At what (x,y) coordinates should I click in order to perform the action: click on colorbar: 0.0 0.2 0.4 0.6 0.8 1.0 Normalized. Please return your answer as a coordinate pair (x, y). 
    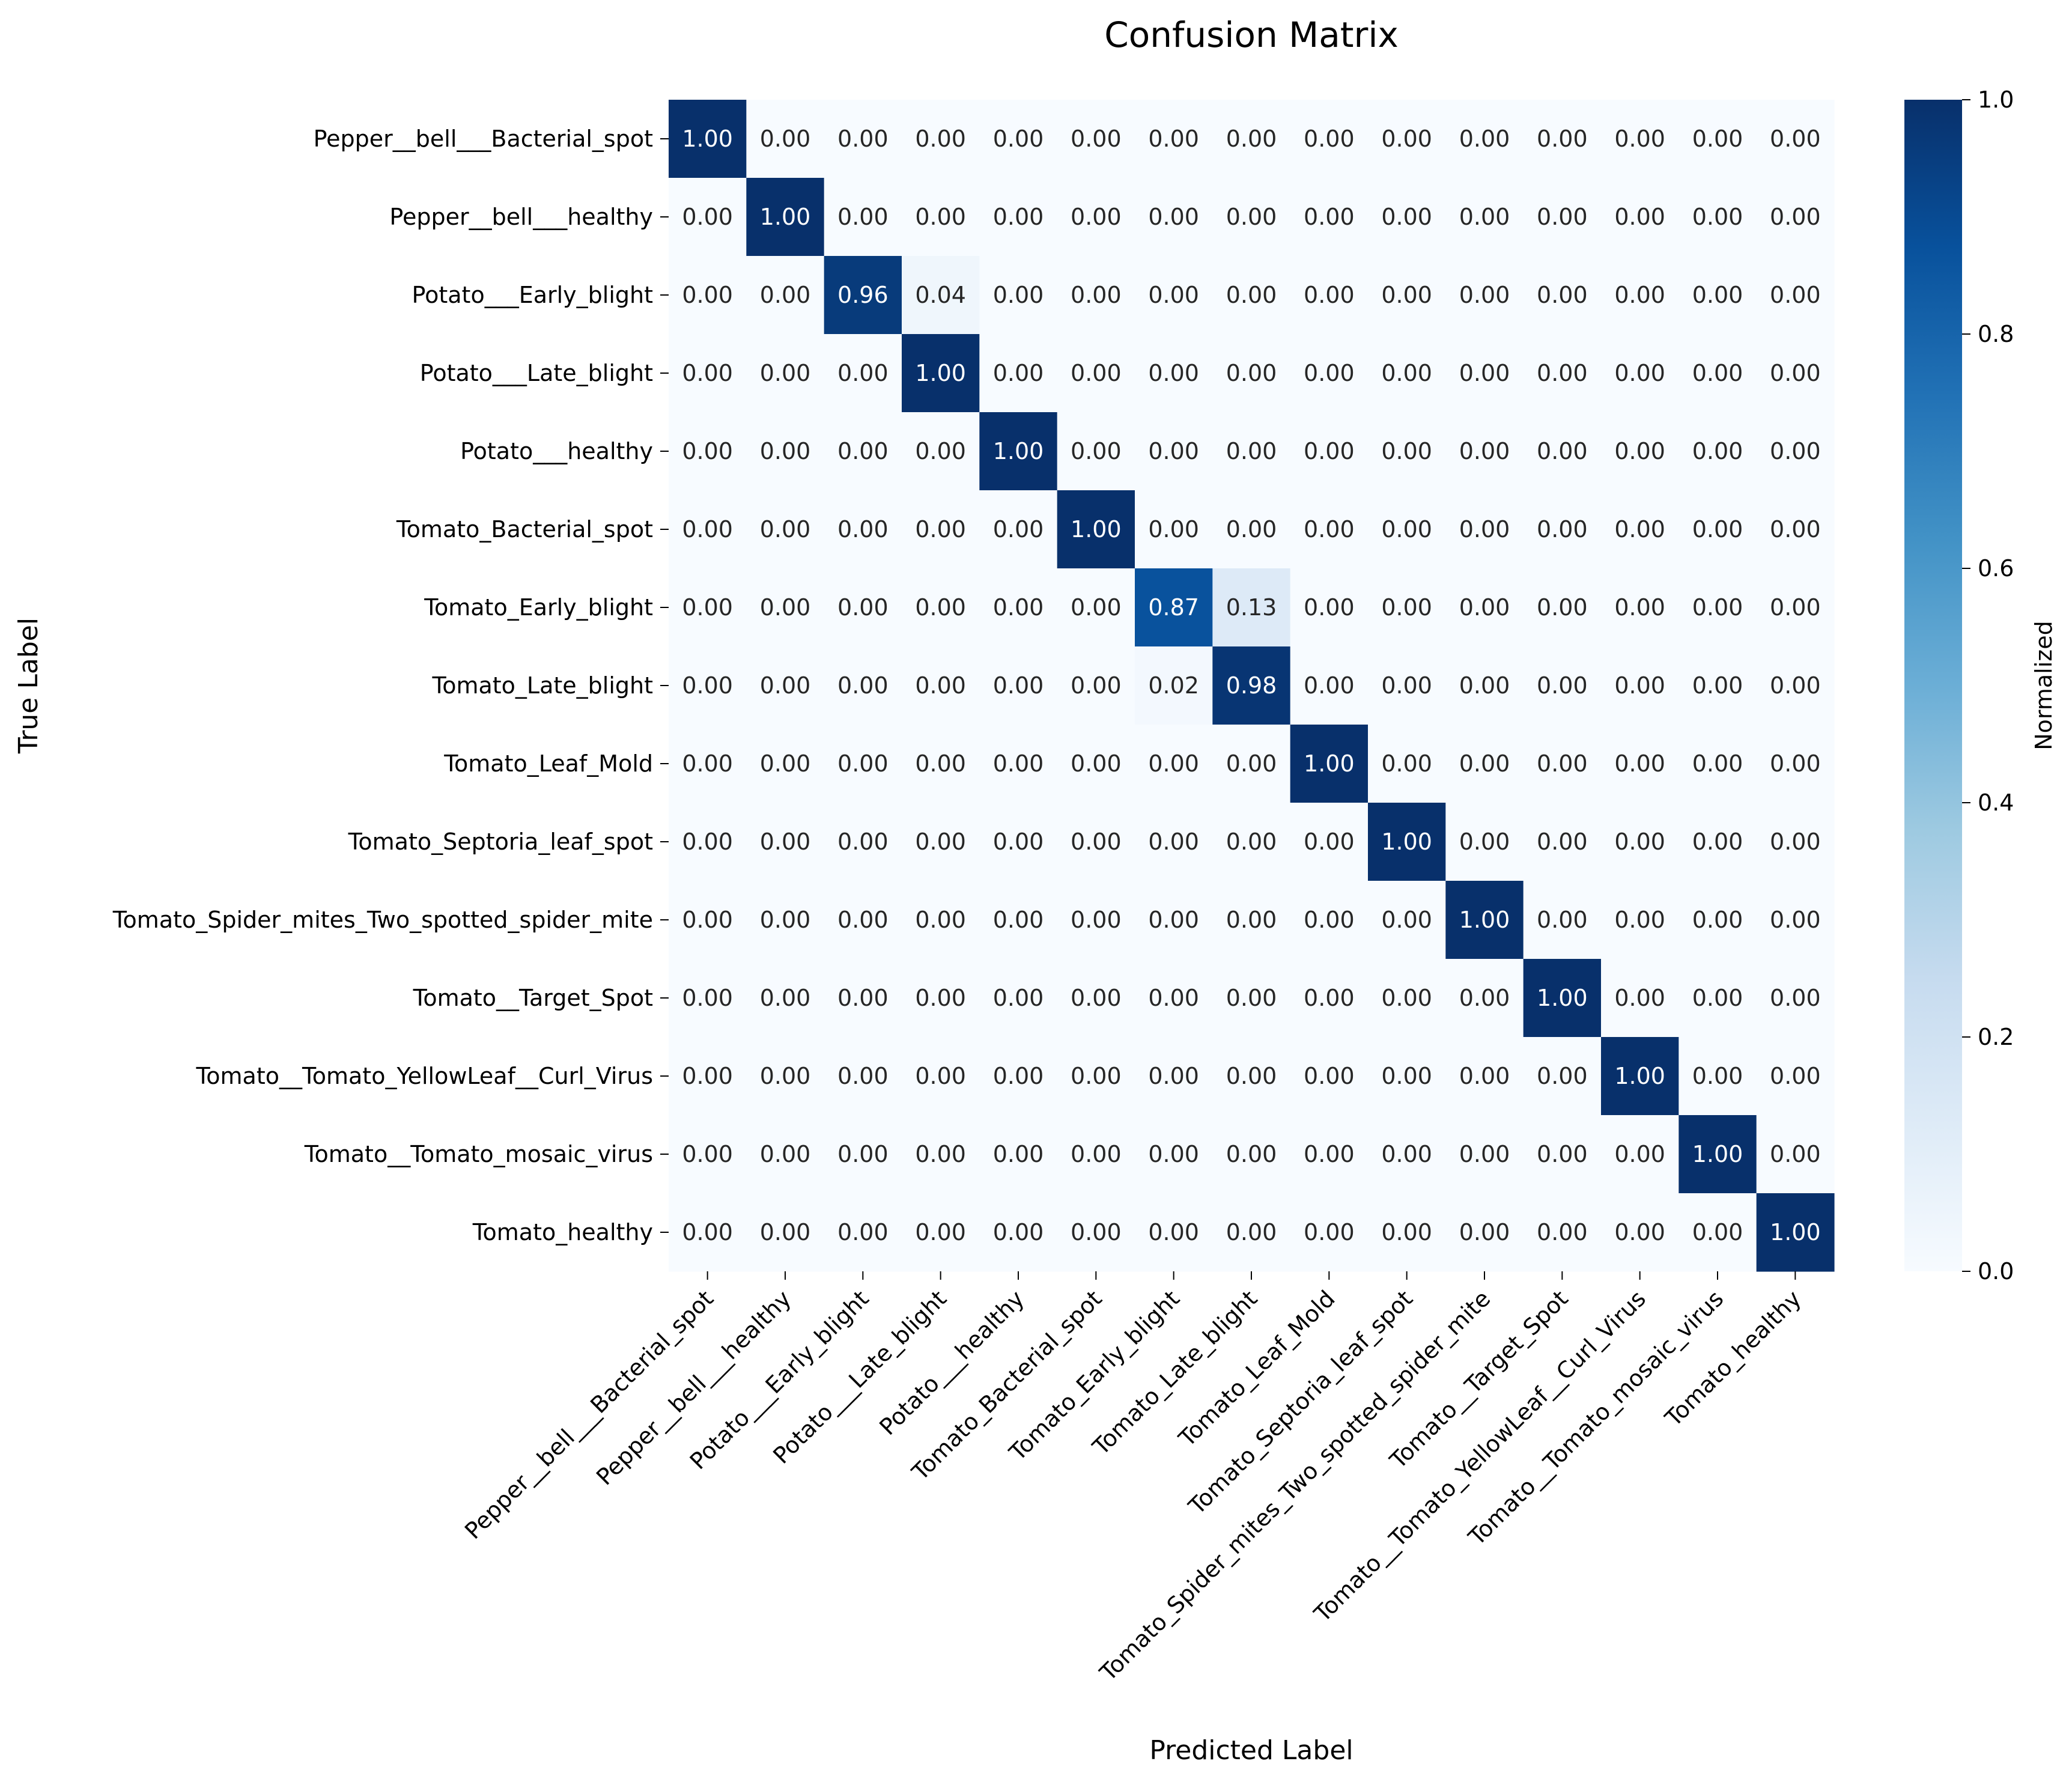
    Looking at the image, I should click on (1981, 686).